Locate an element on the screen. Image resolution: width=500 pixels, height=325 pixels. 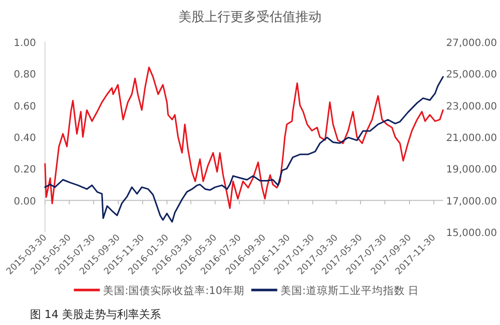
y-tick-label: 0.00 is located at coordinates (25, 202).